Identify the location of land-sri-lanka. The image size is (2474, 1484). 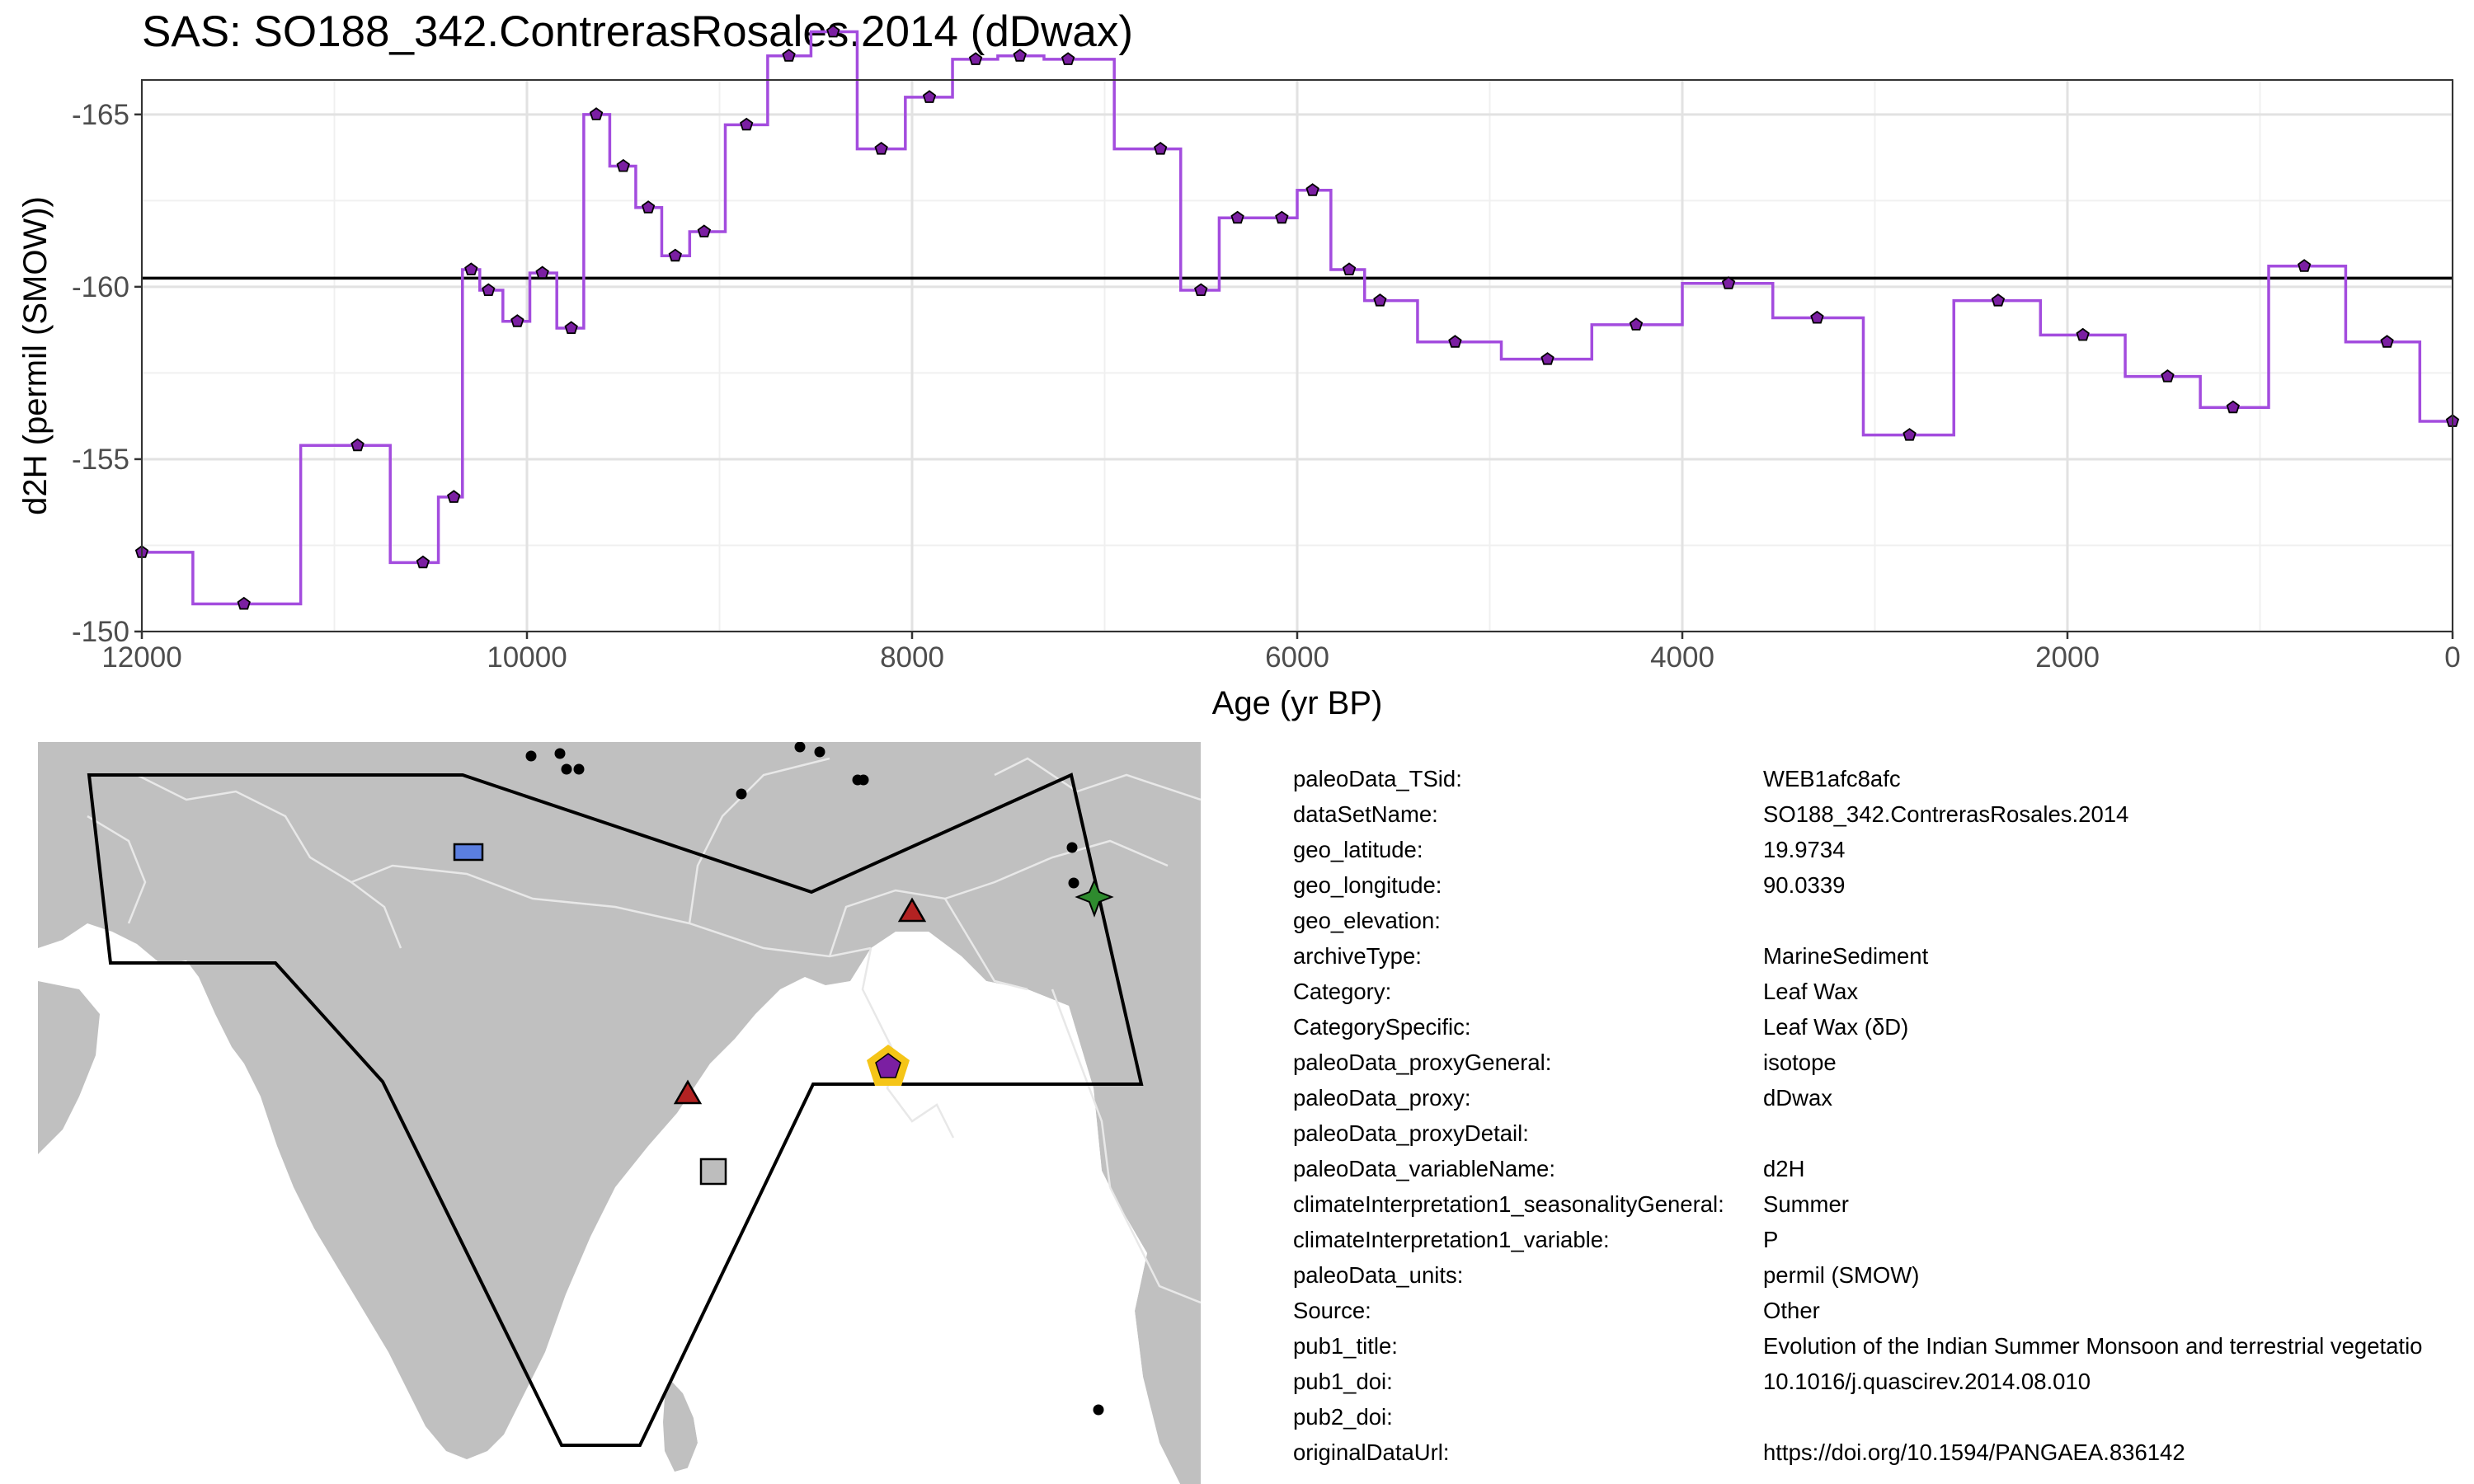
(680, 1426).